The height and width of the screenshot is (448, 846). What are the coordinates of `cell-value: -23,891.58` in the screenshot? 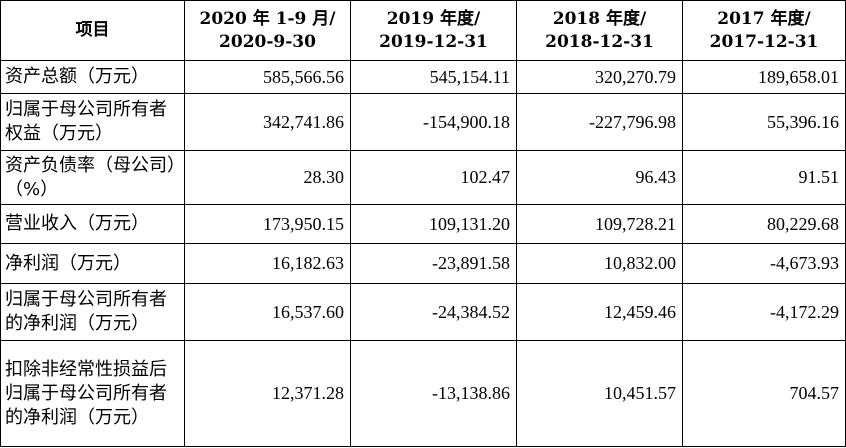 It's located at (433, 263).